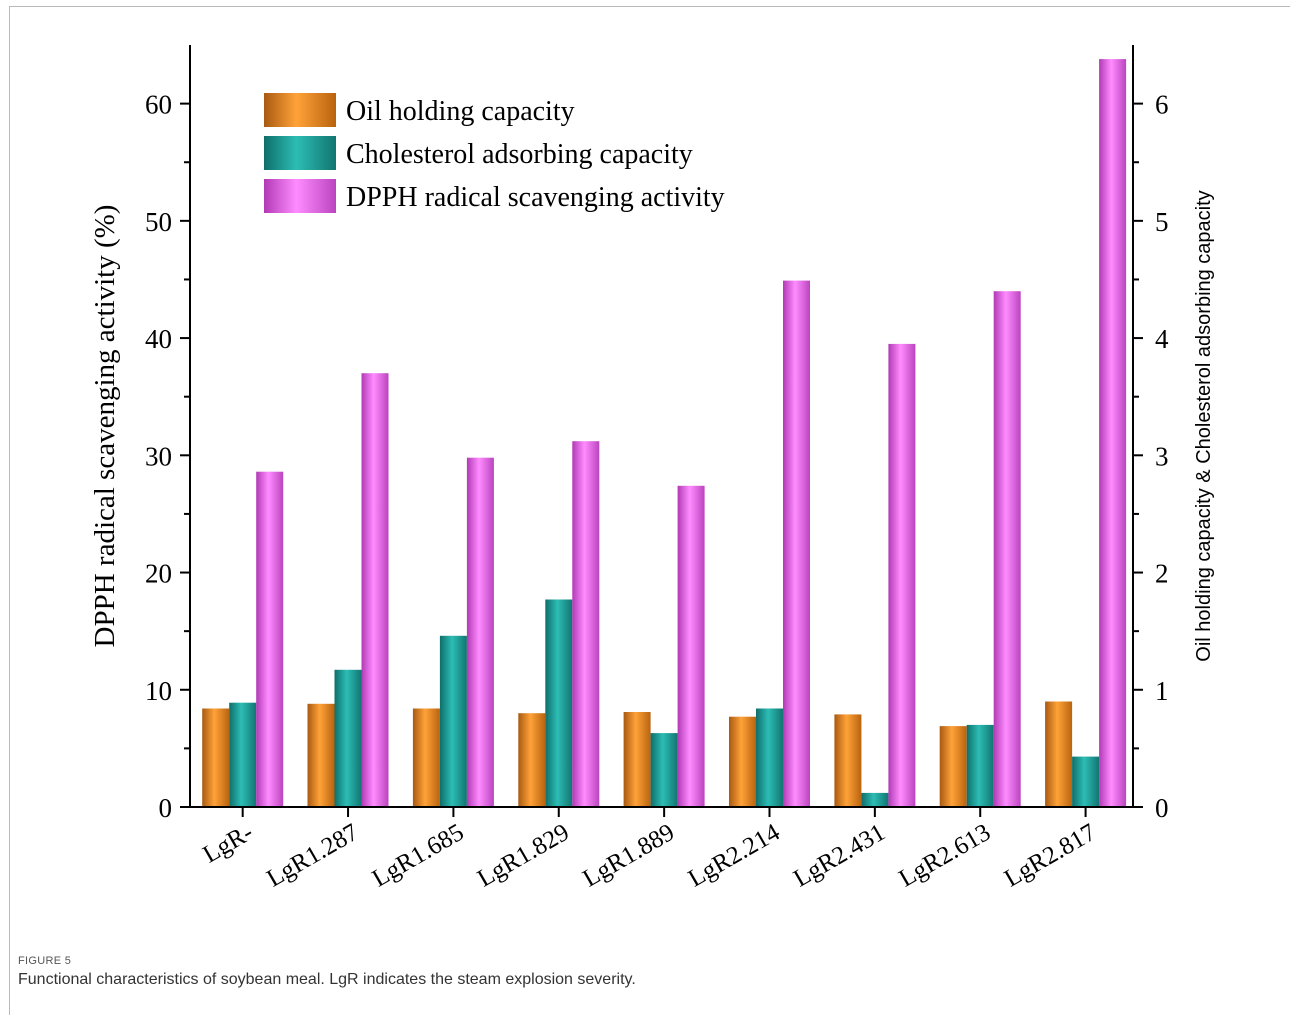 The height and width of the screenshot is (1015, 1290). Describe the element at coordinates (300, 110) in the screenshot. I see `legend-swatch-oil` at that location.